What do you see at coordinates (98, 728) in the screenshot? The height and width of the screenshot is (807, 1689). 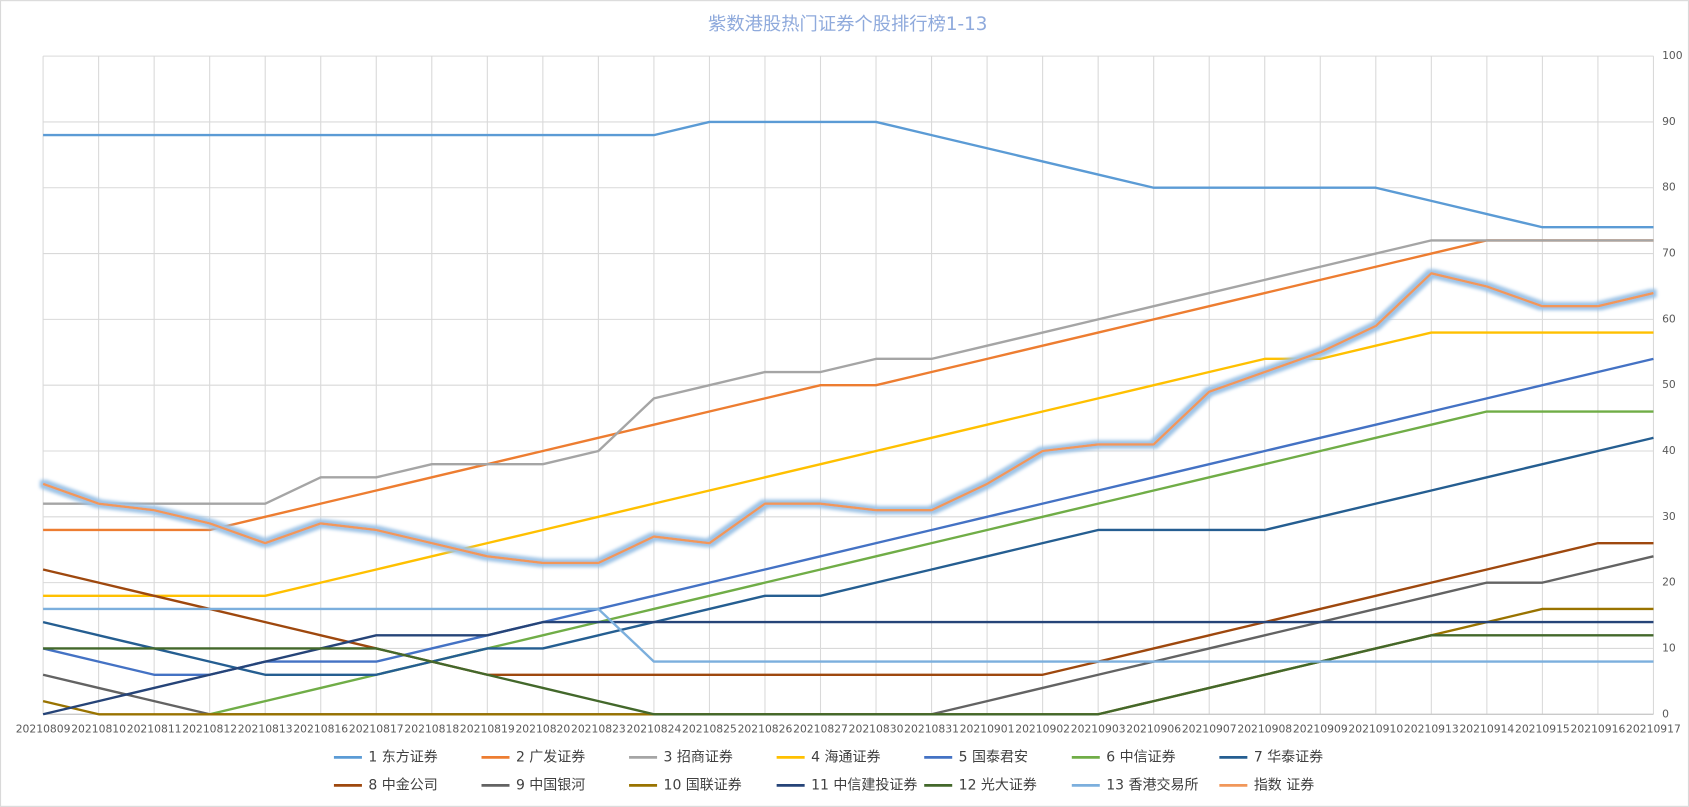 I see `x-tick-label: 20210810` at bounding box center [98, 728].